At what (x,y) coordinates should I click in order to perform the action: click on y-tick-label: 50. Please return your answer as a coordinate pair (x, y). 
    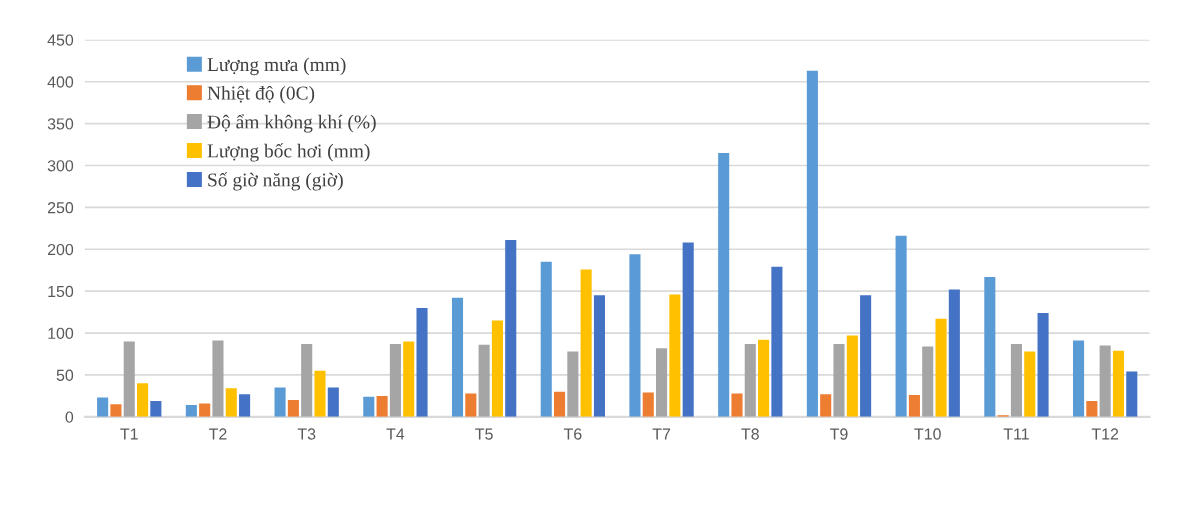
    Looking at the image, I should click on (65, 375).